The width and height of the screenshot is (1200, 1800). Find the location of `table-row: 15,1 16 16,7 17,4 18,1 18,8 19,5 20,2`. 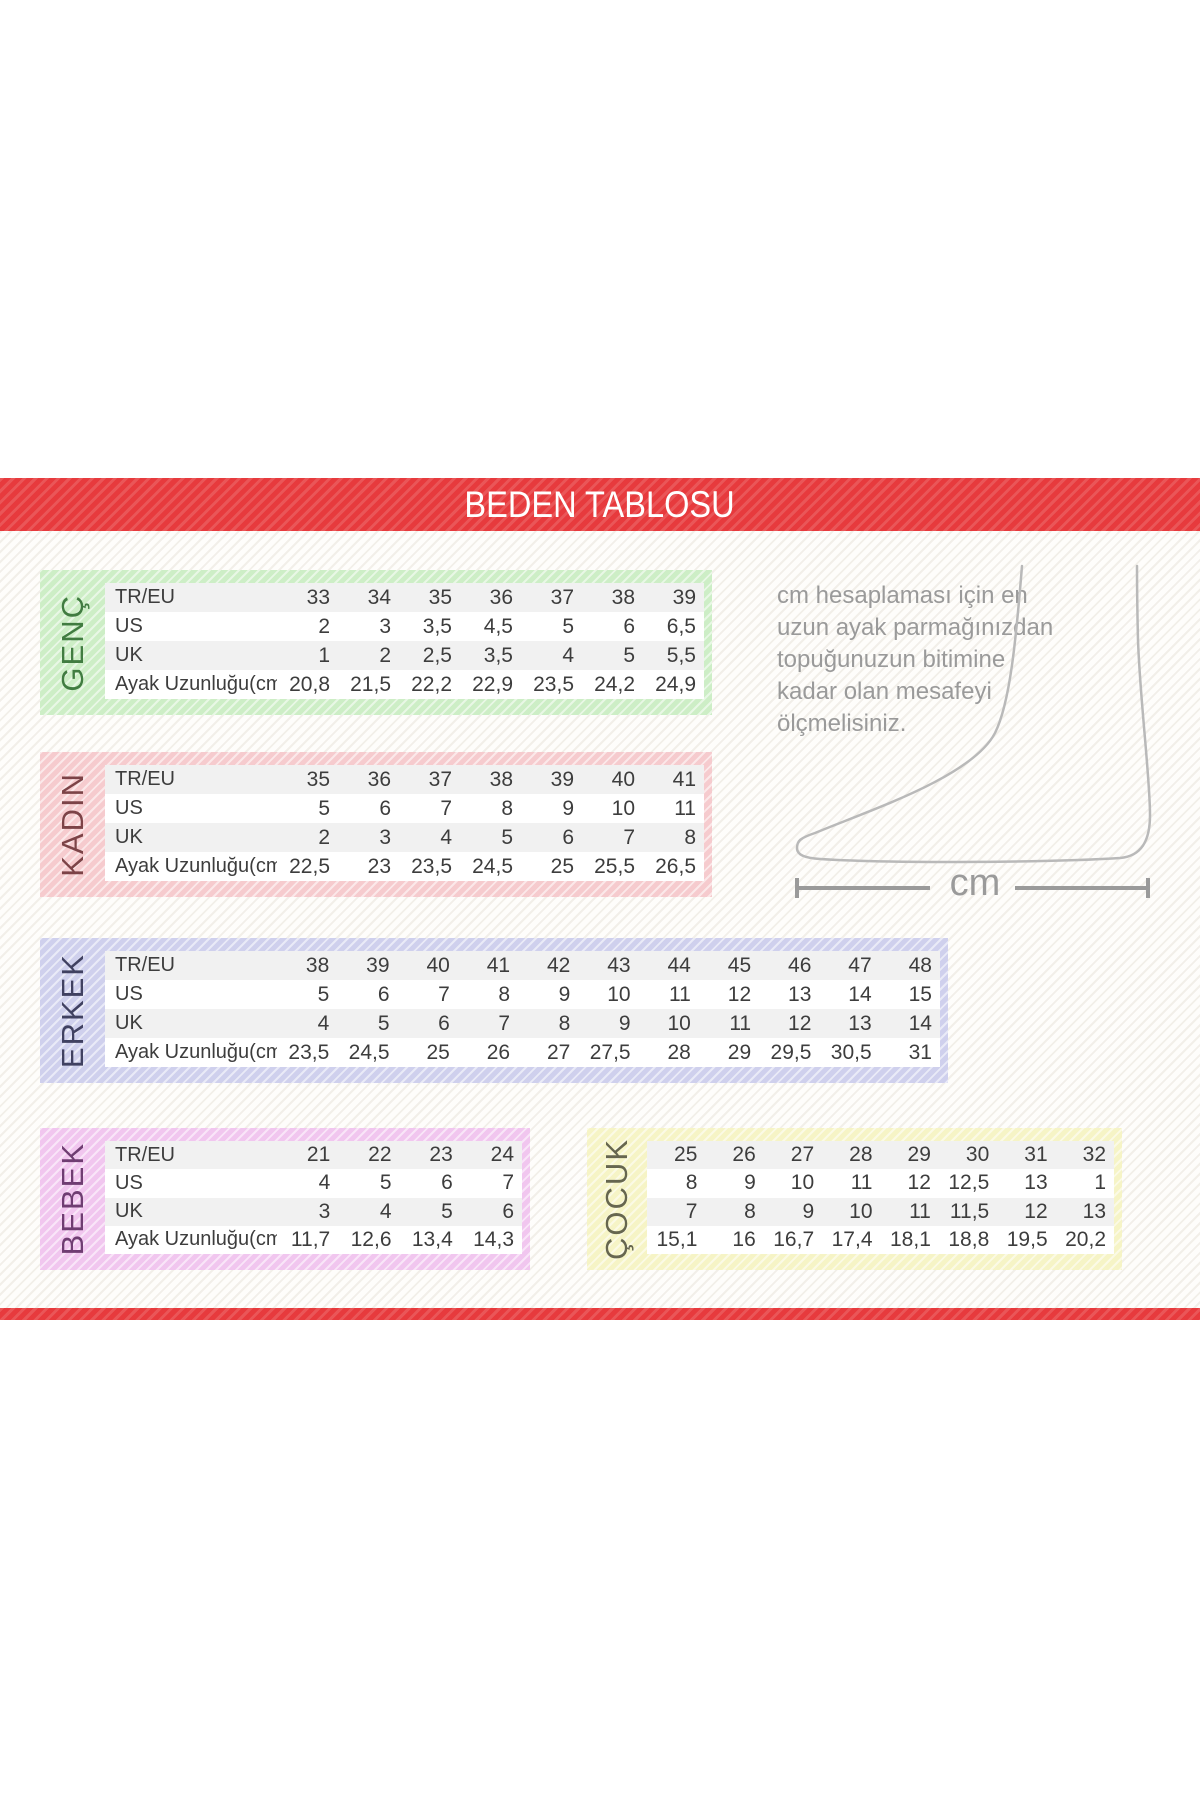

table-row: 15,1 16 16,7 17,4 18,1 18,8 19,5 20,2 is located at coordinates (880, 1239).